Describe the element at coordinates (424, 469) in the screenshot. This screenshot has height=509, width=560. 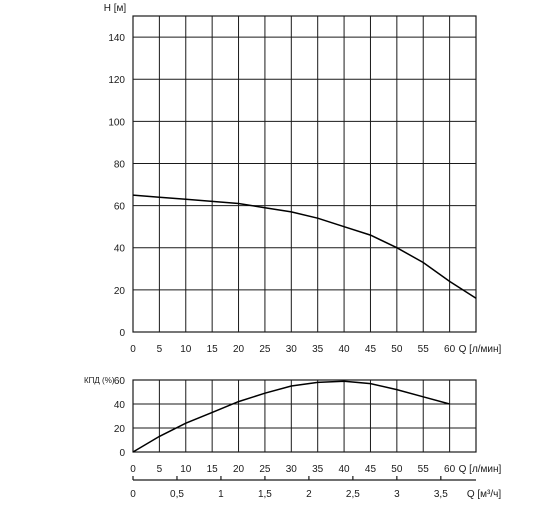
I see `eff-x-tick-label: 55` at that location.